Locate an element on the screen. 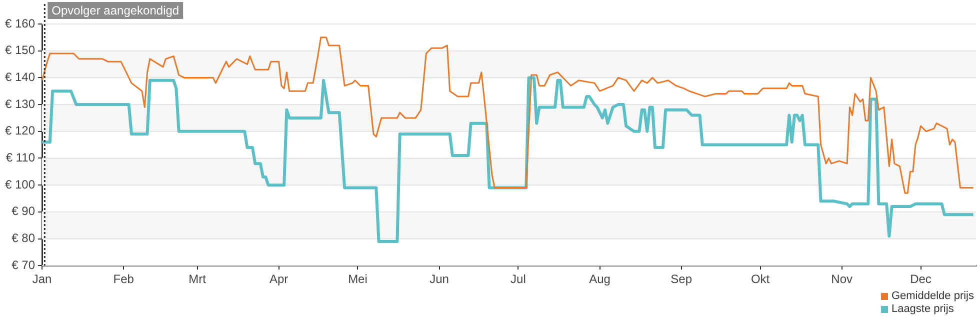 This screenshot has width=980, height=325. y-tick-label: € 70 is located at coordinates (24, 265).